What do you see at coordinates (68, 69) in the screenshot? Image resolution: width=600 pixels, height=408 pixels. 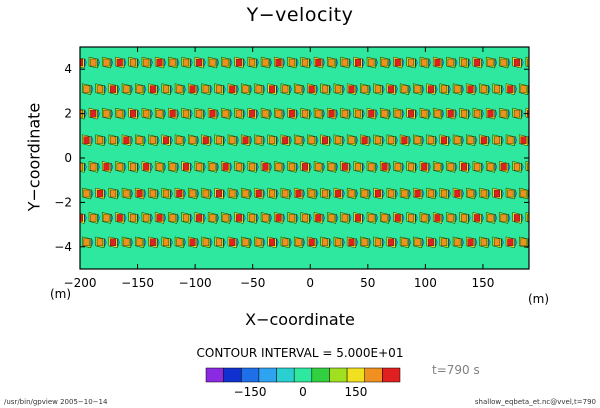 I see `y-tick-label: 4` at bounding box center [68, 69].